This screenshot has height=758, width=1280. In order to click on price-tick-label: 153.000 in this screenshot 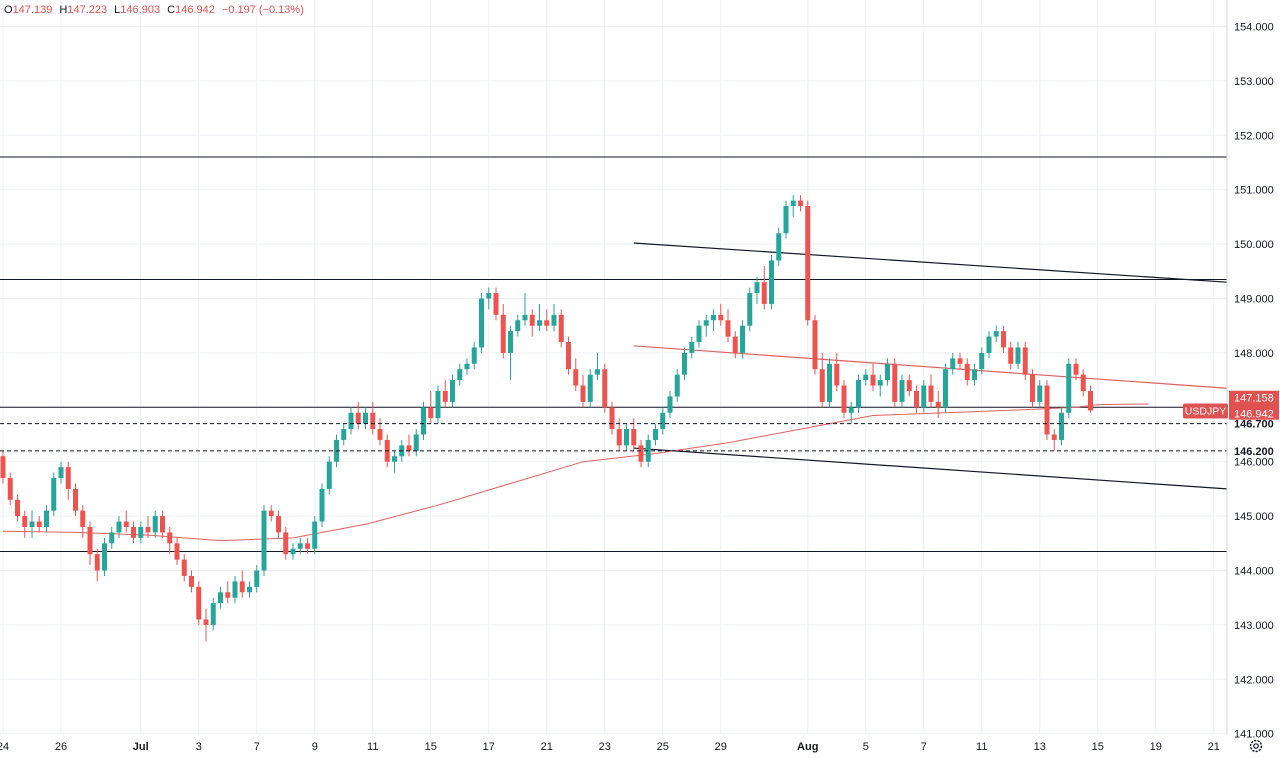, I will do `click(1254, 82)`.